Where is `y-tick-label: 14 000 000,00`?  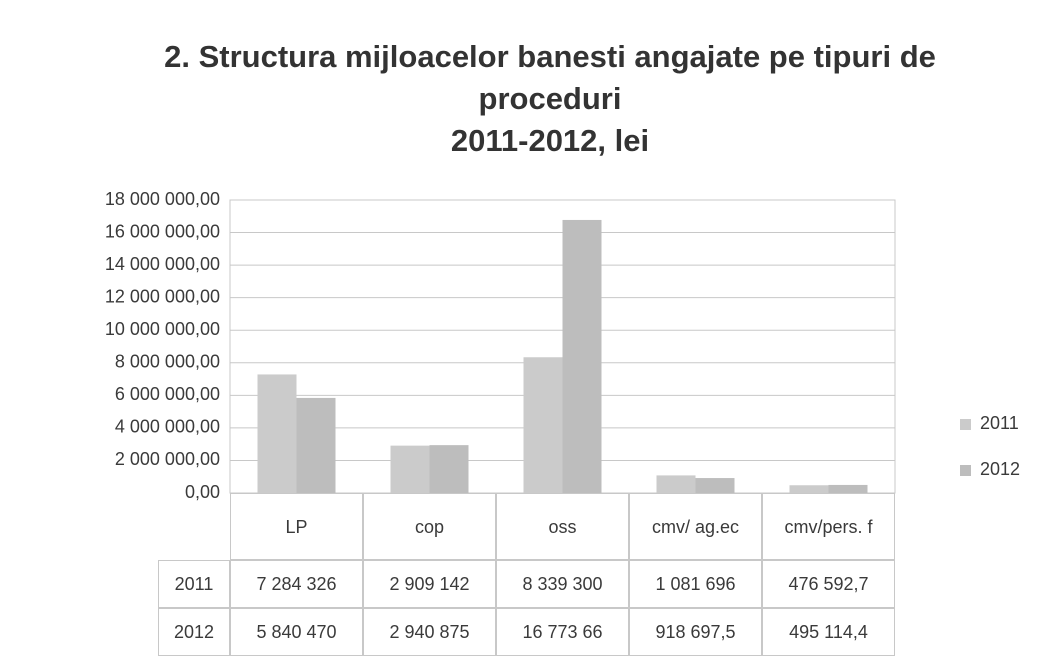 y-tick-label: 14 000 000,00 is located at coordinates (162, 264).